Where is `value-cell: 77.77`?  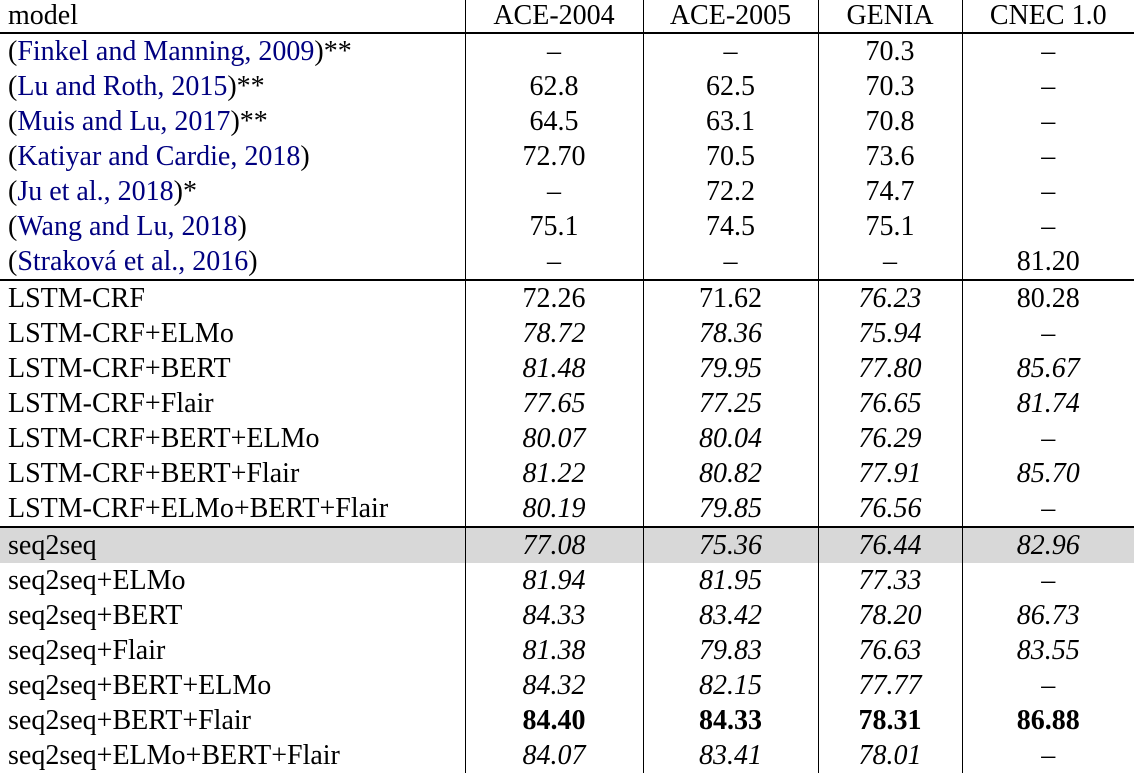
value-cell: 77.77 is located at coordinates (890, 685).